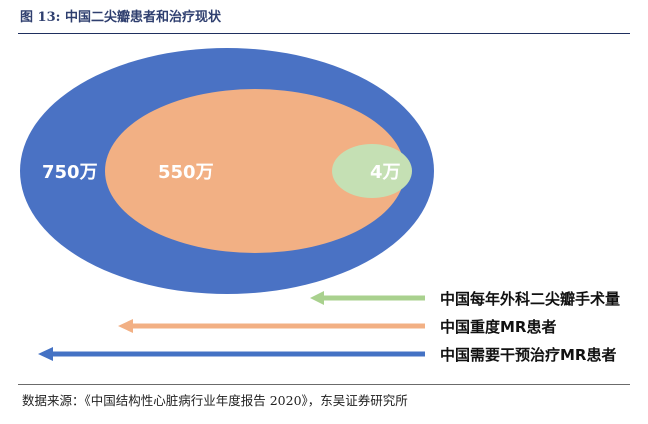  I want to click on surgery-volume-arrowhead, so click(317, 298).